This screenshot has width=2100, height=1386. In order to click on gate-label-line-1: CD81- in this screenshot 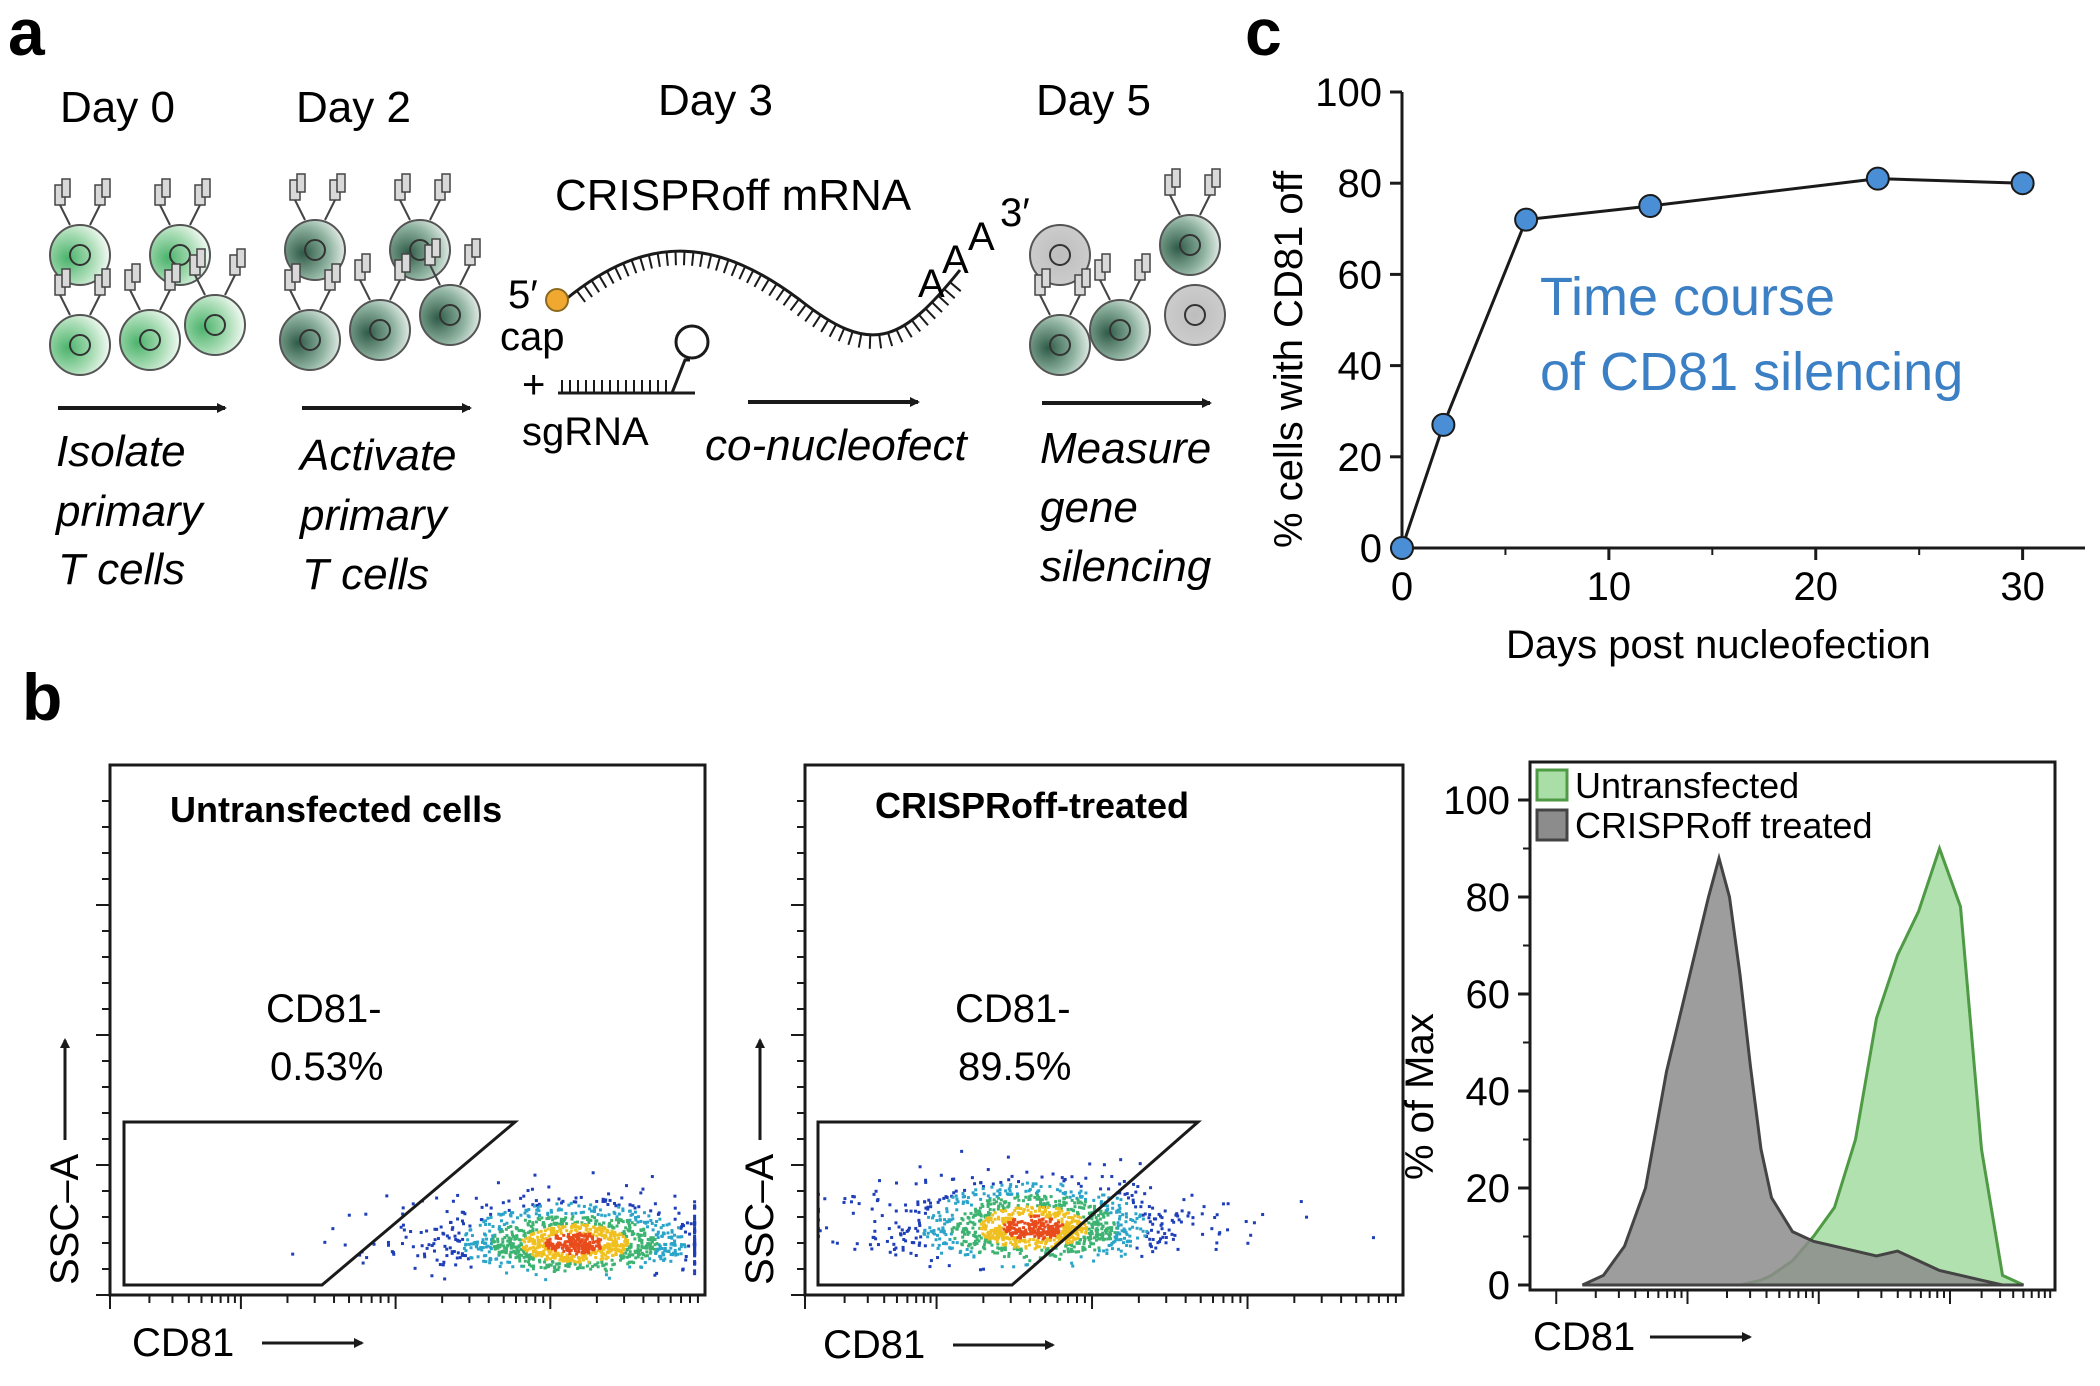, I will do `click(1013, 1009)`.